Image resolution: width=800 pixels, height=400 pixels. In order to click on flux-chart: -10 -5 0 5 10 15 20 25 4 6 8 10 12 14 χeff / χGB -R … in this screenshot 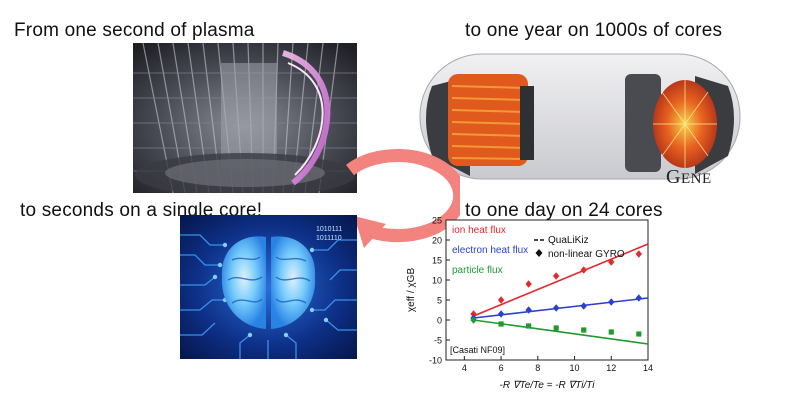, I will do `click(529, 305)`.